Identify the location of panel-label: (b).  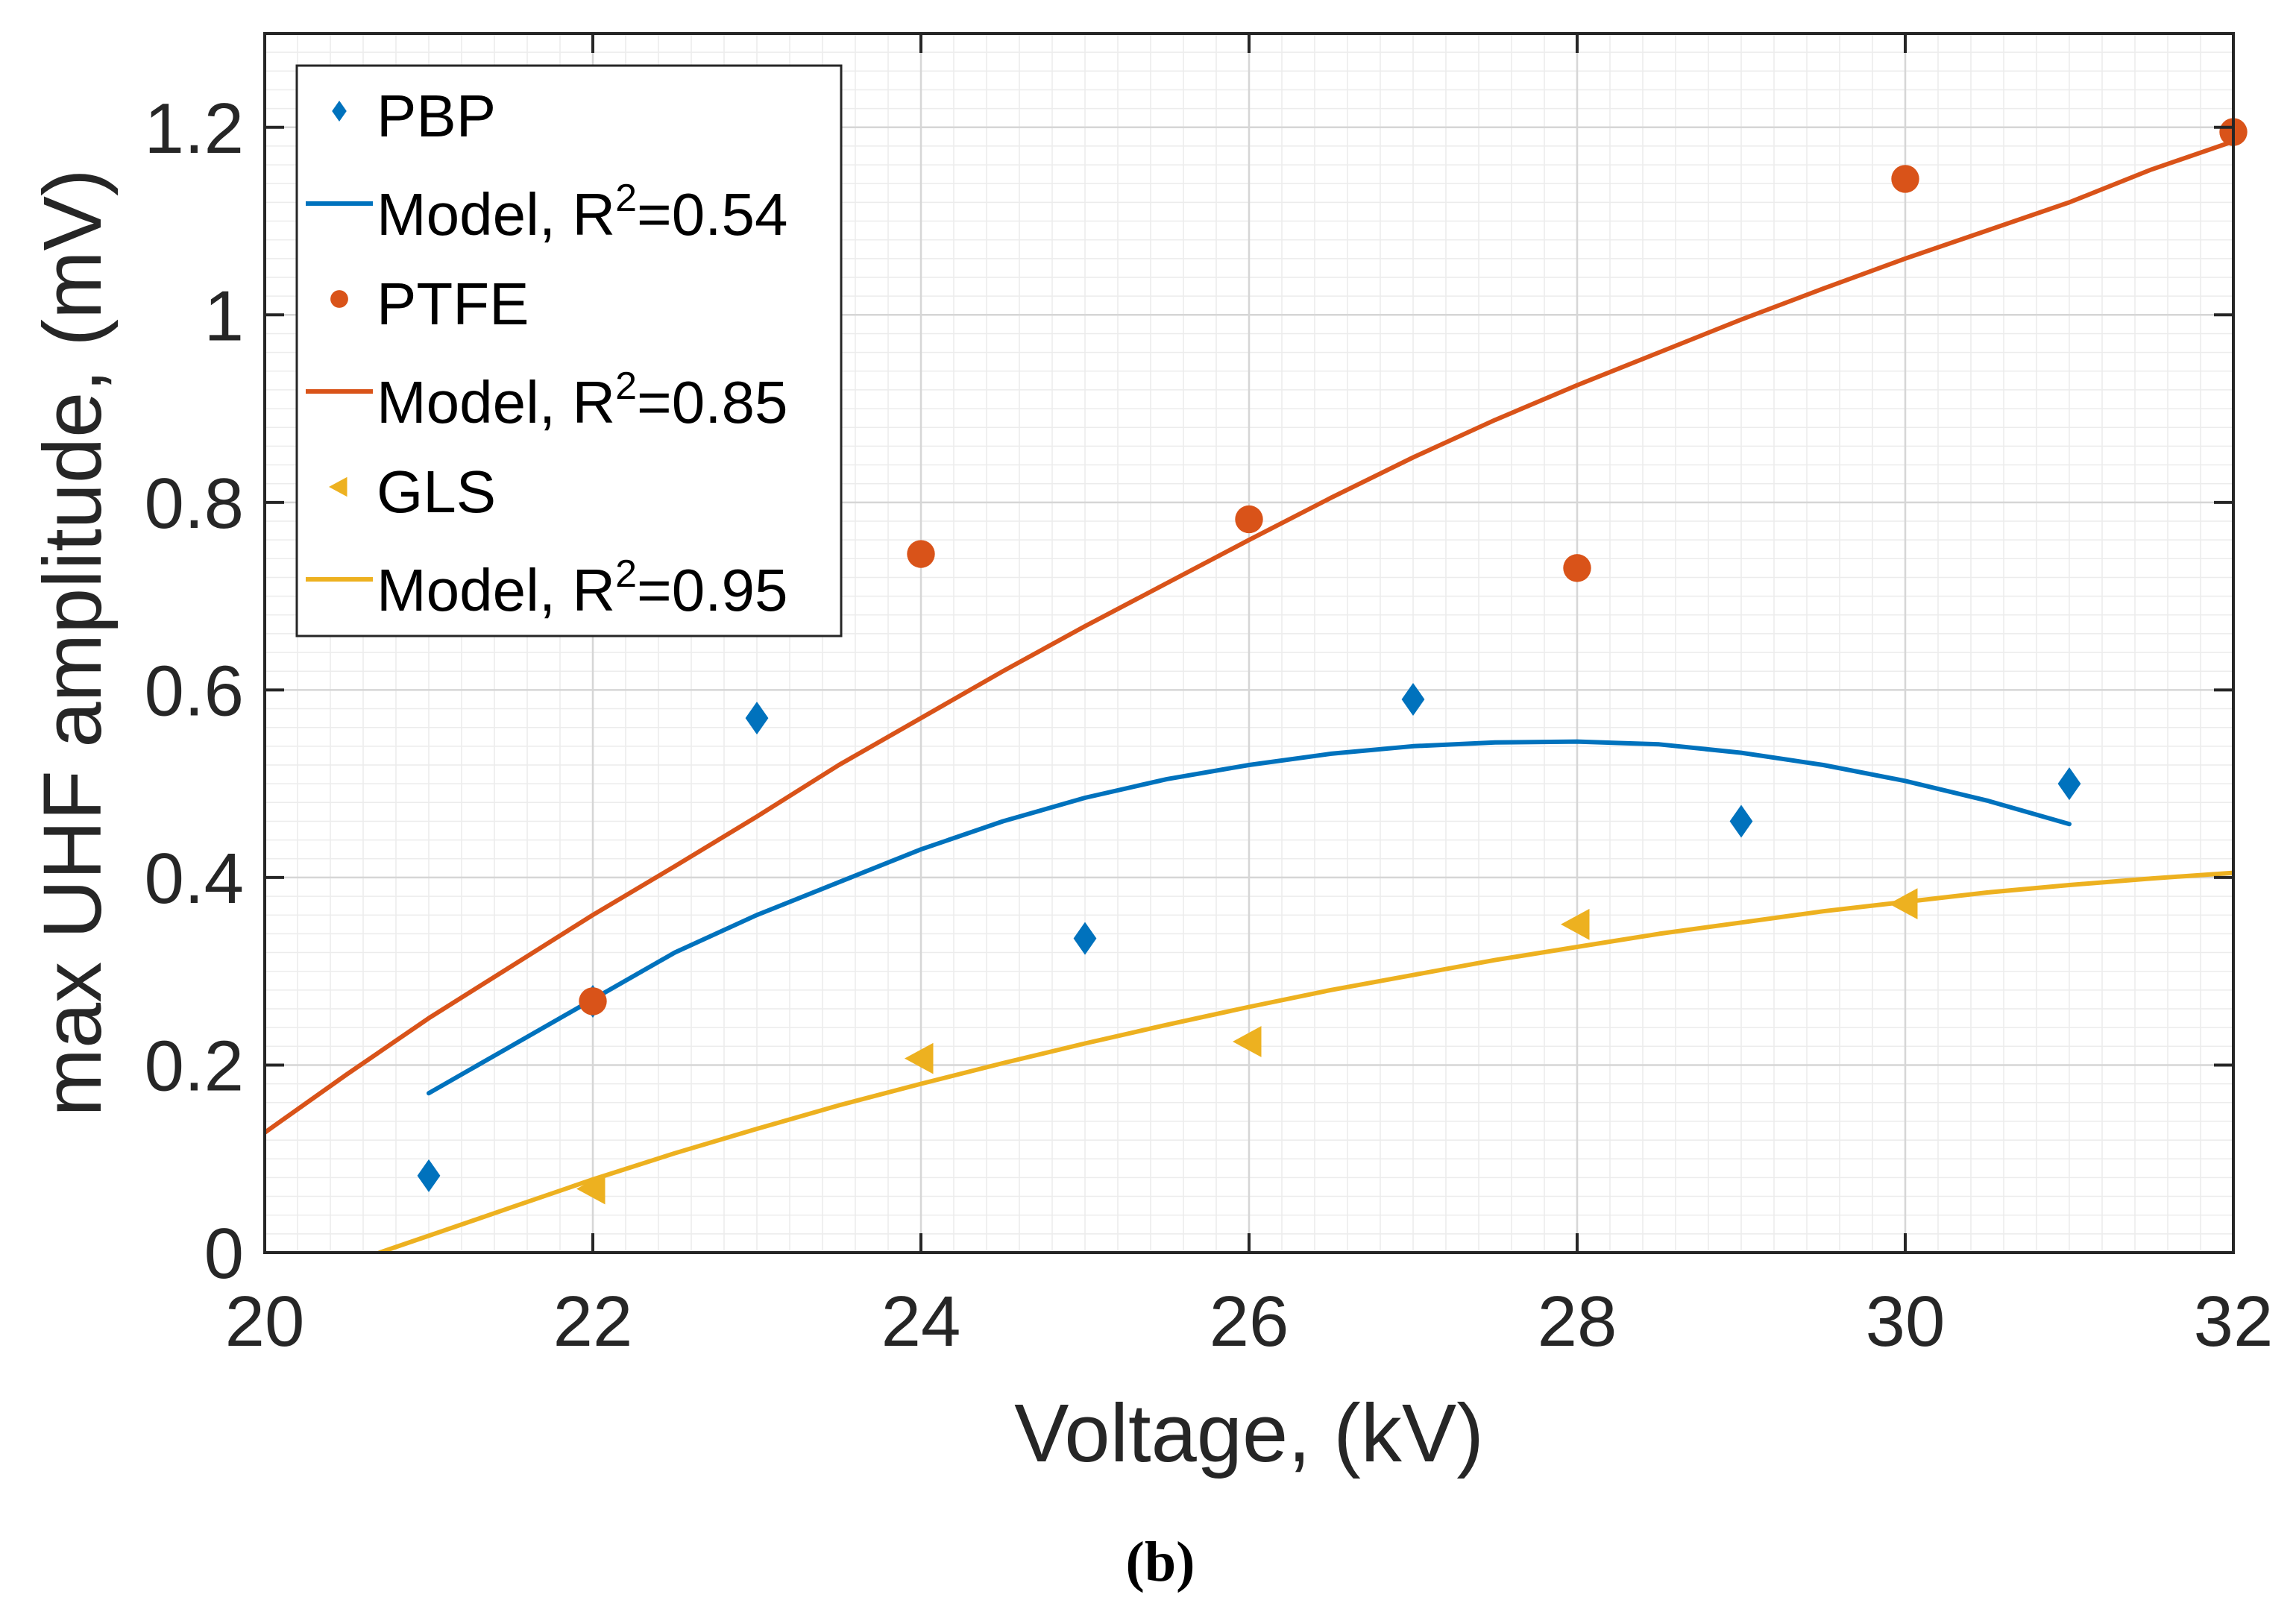
(1160, 1562).